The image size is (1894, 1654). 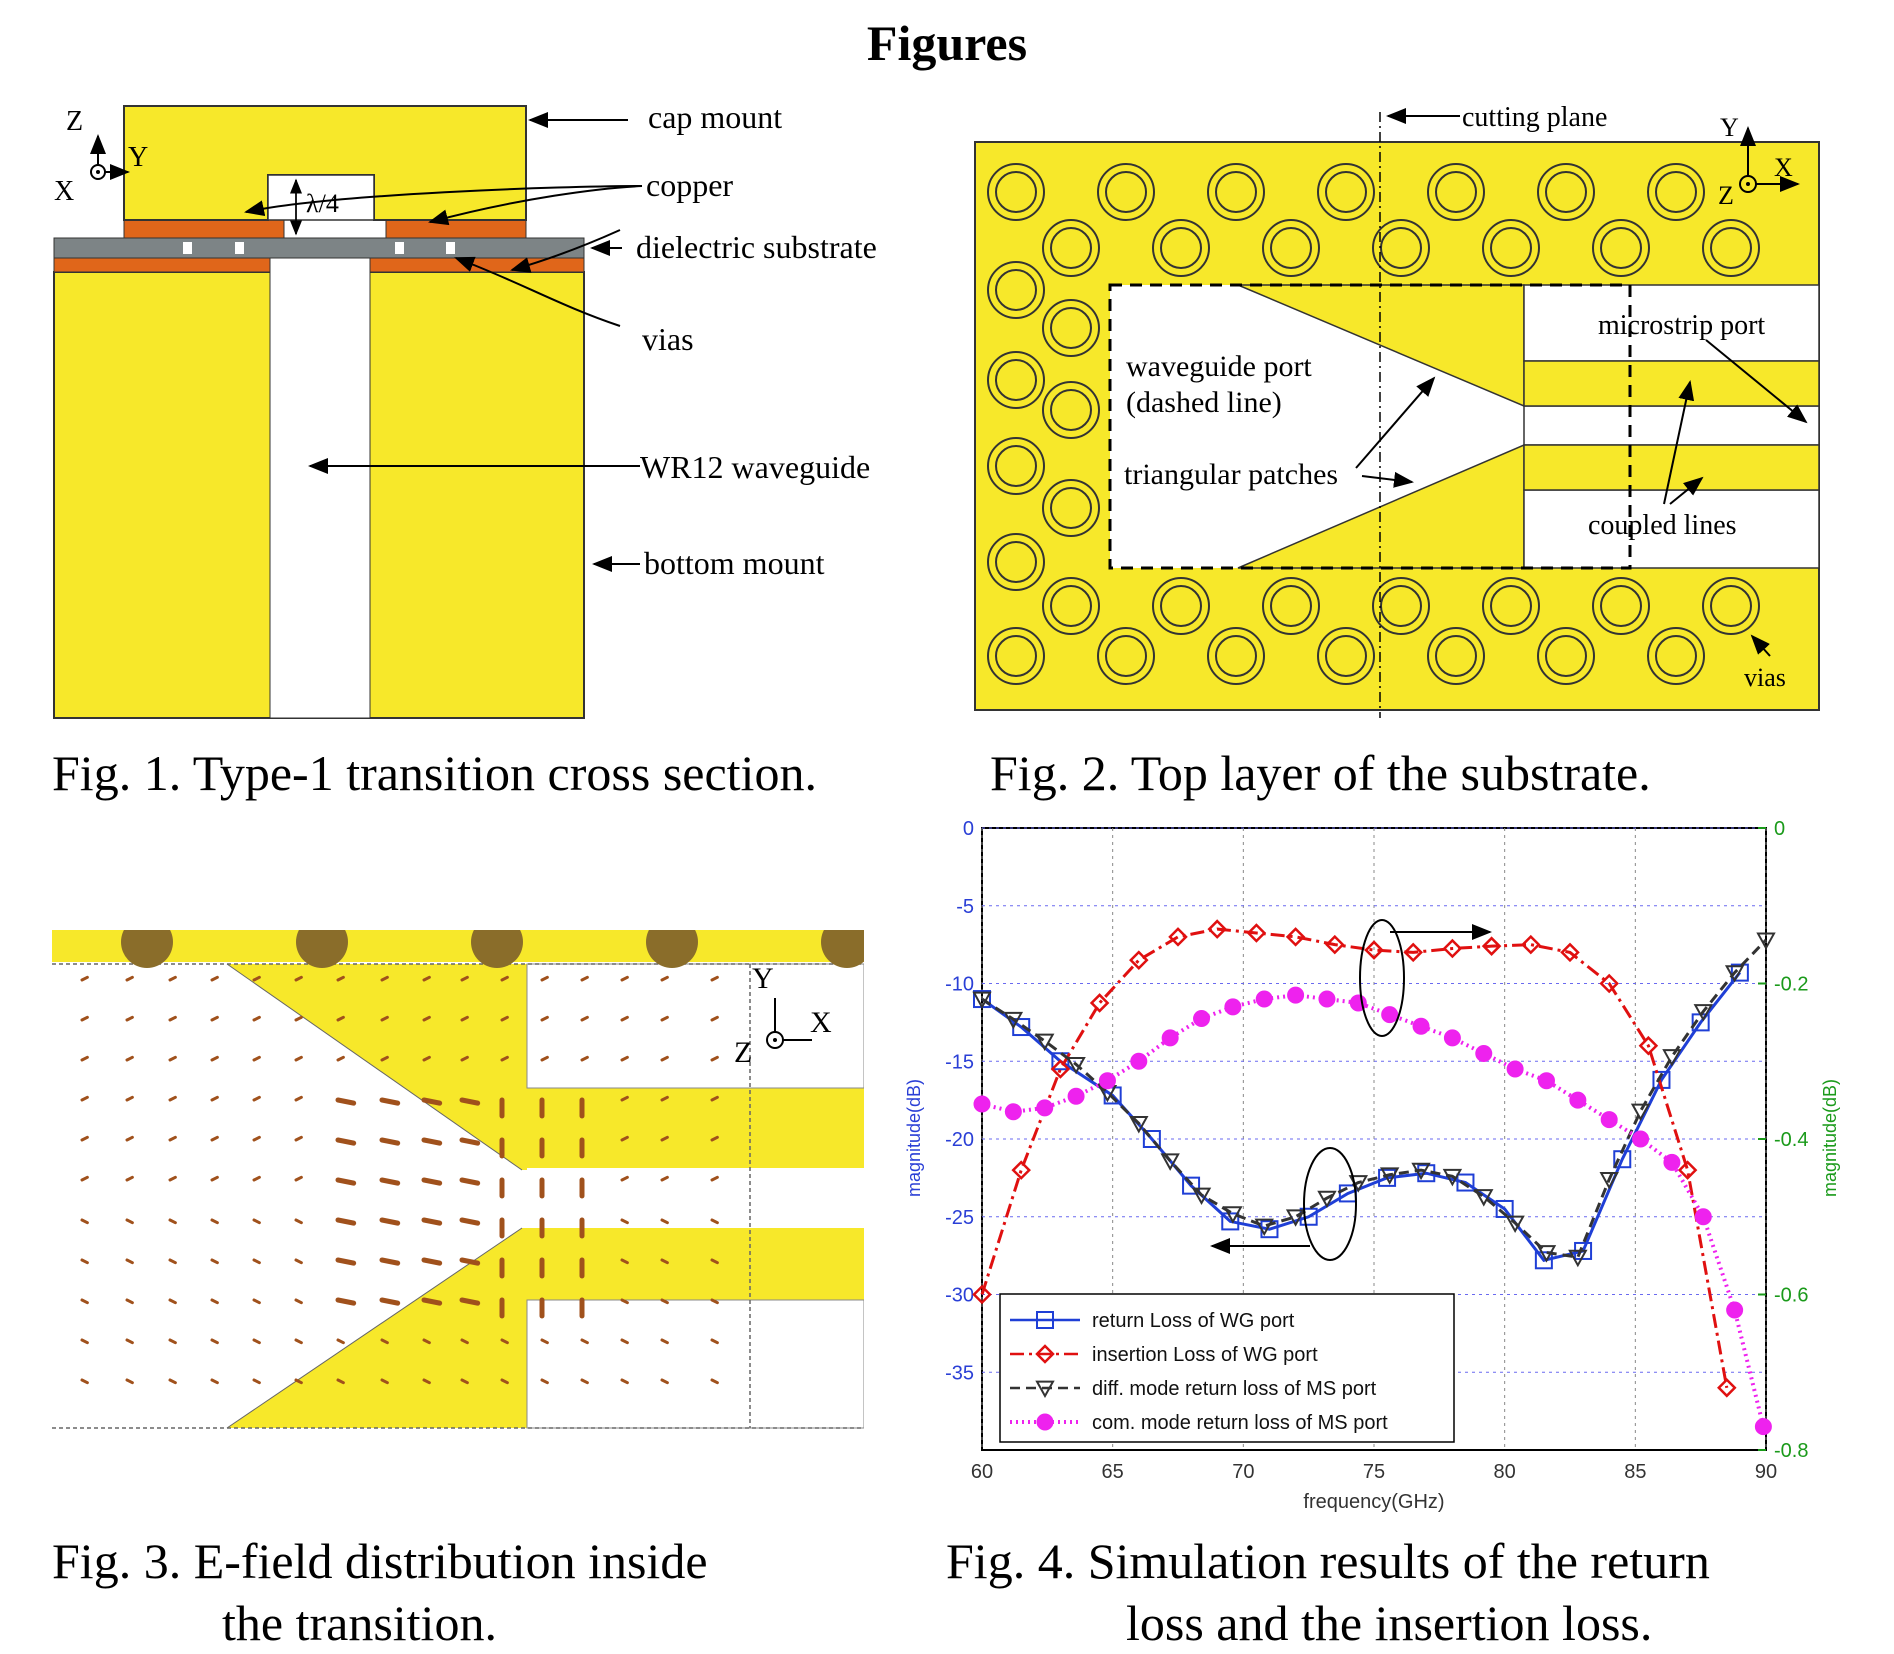 I want to click on coupled-line-upper, so click(x=1671, y=383).